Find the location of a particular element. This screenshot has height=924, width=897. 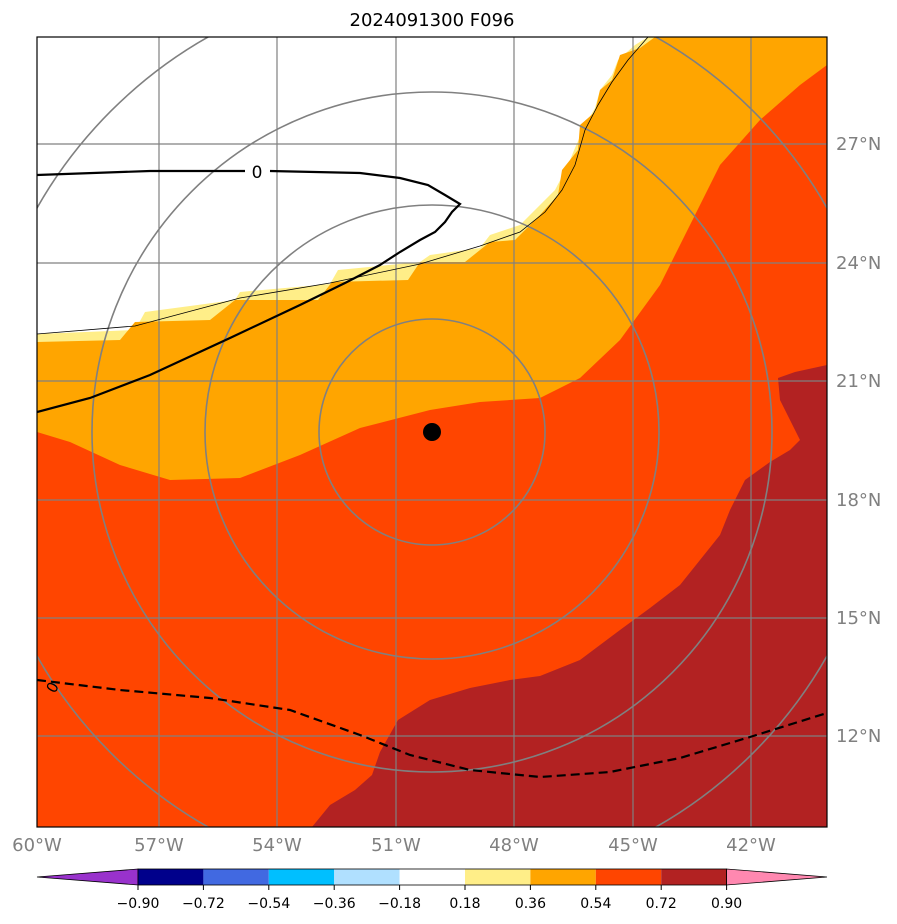

colorbar-tick-label: 0.18 is located at coordinates (464, 904).